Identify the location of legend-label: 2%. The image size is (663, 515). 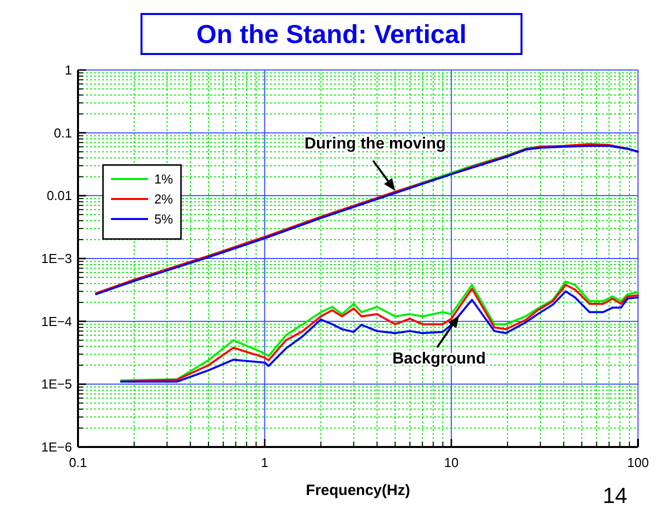
(164, 199).